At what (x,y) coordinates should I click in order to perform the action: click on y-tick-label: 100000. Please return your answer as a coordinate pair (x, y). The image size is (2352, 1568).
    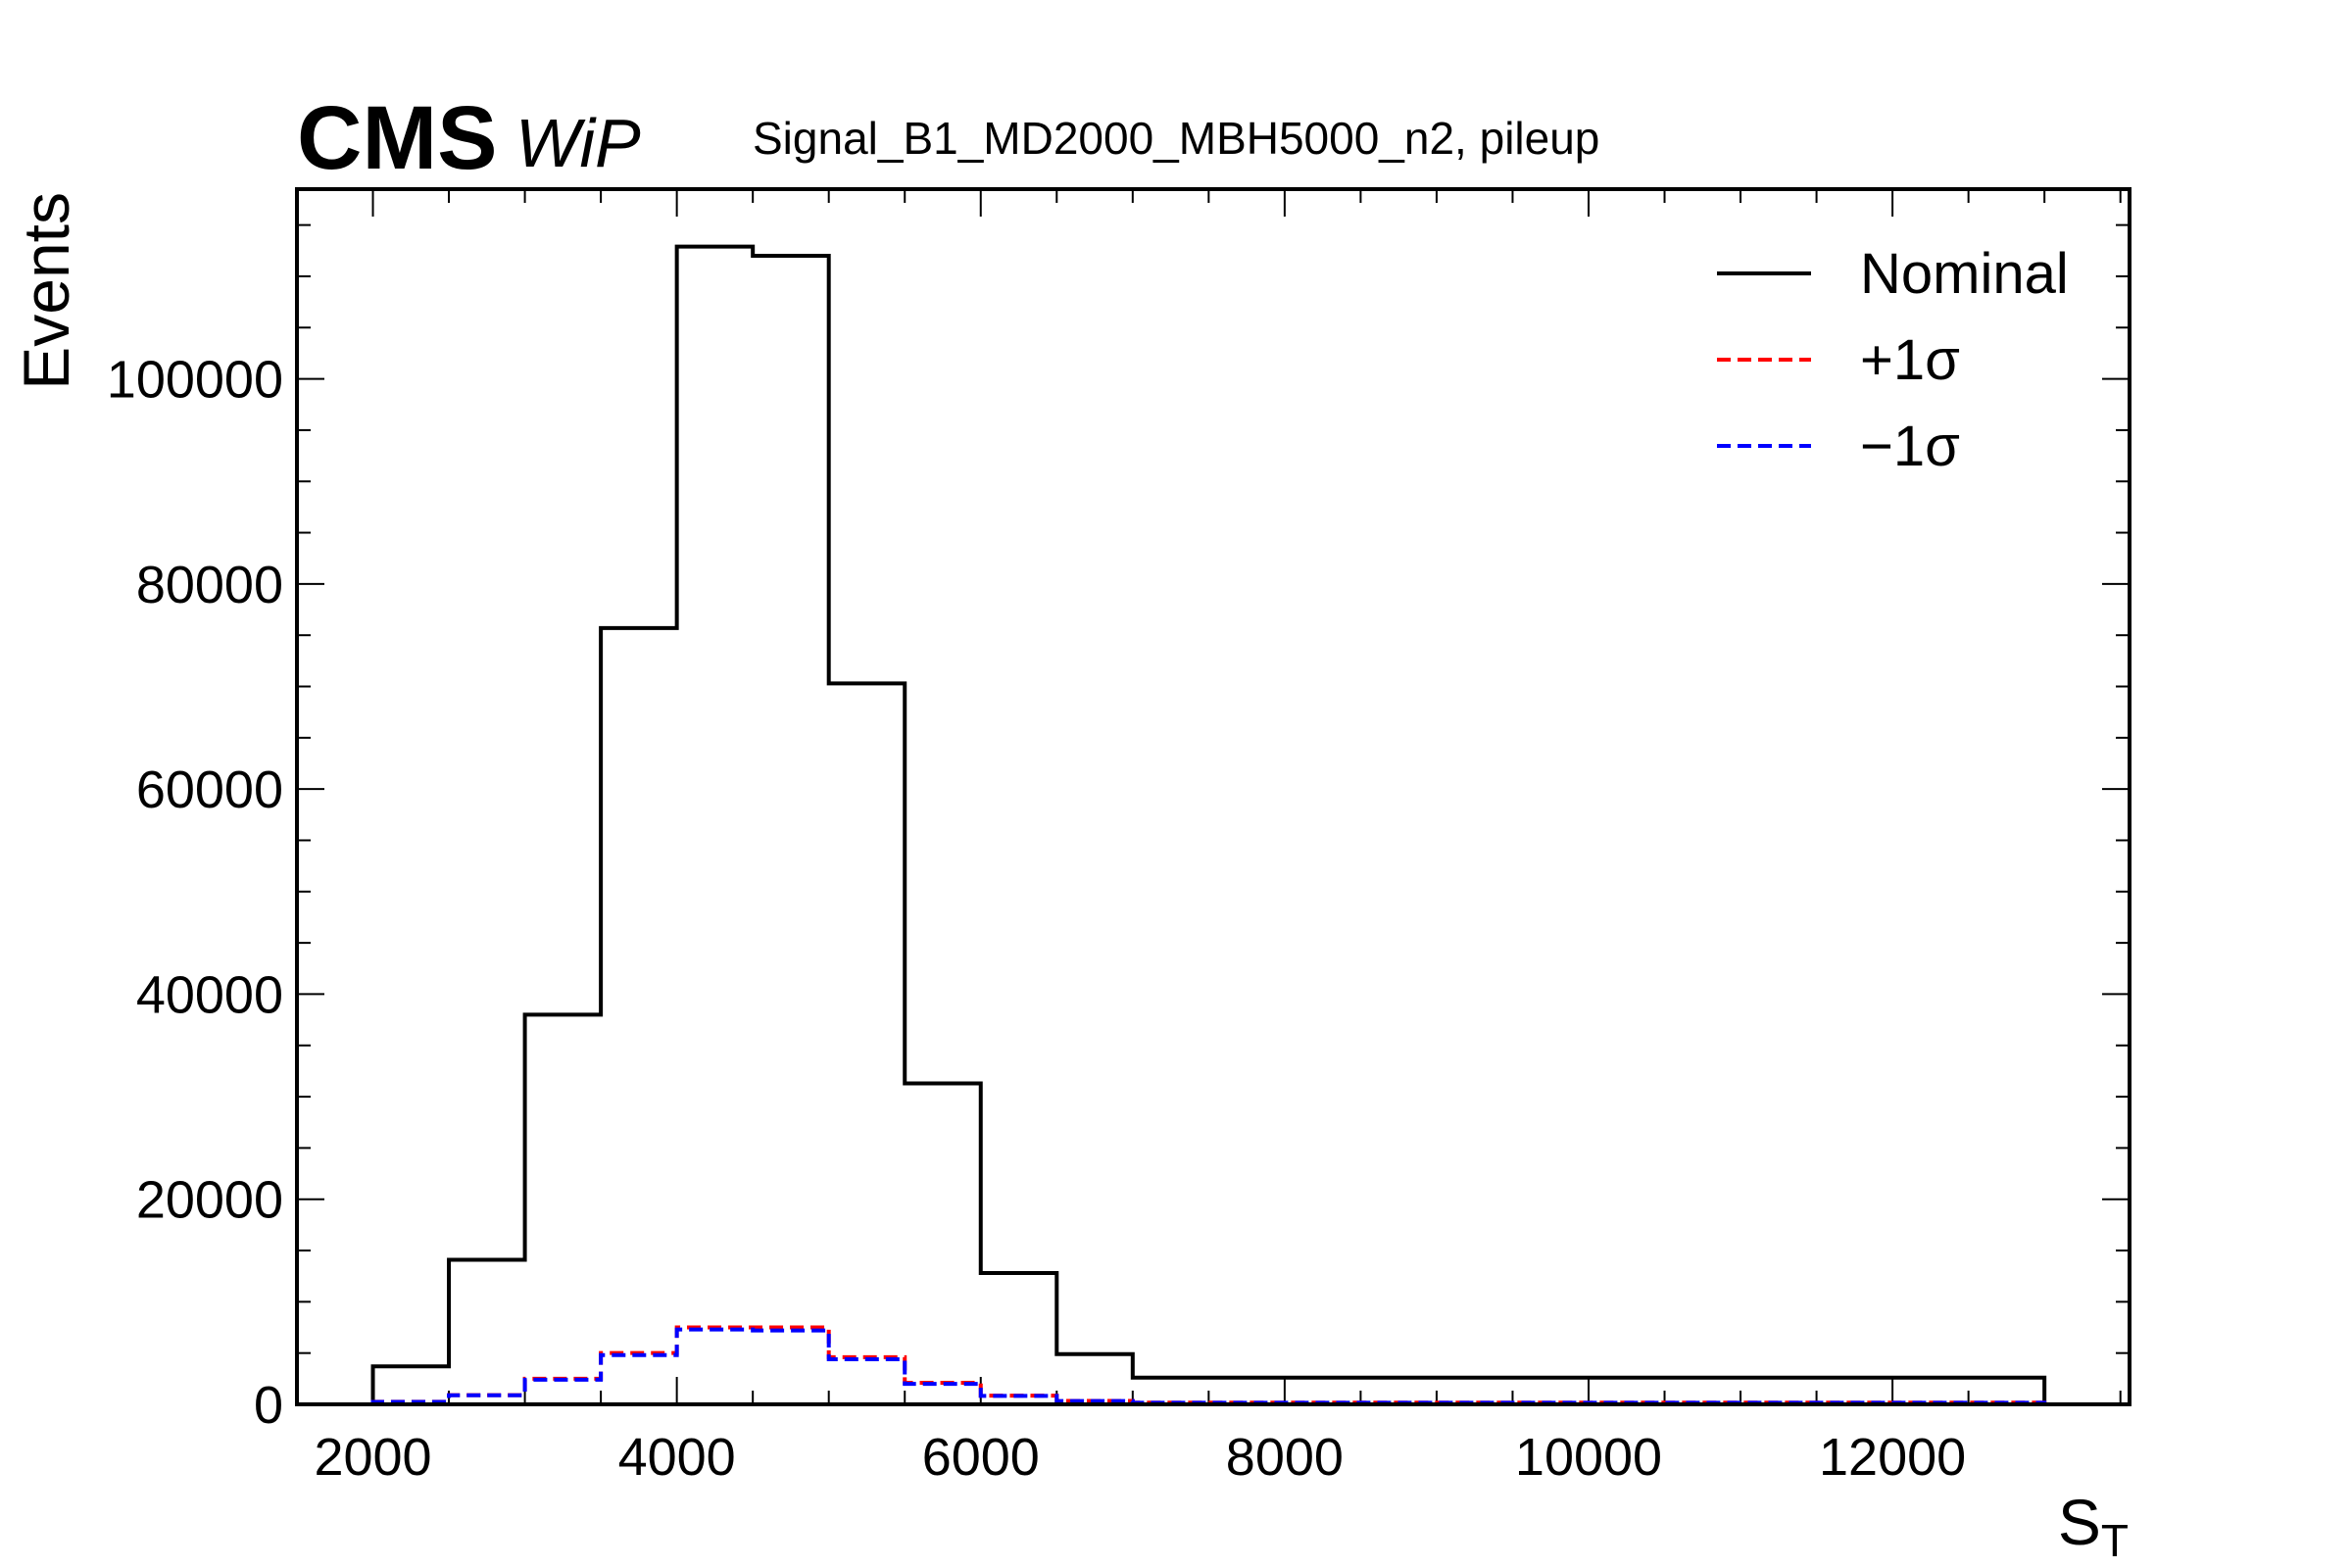
    Looking at the image, I should click on (195, 380).